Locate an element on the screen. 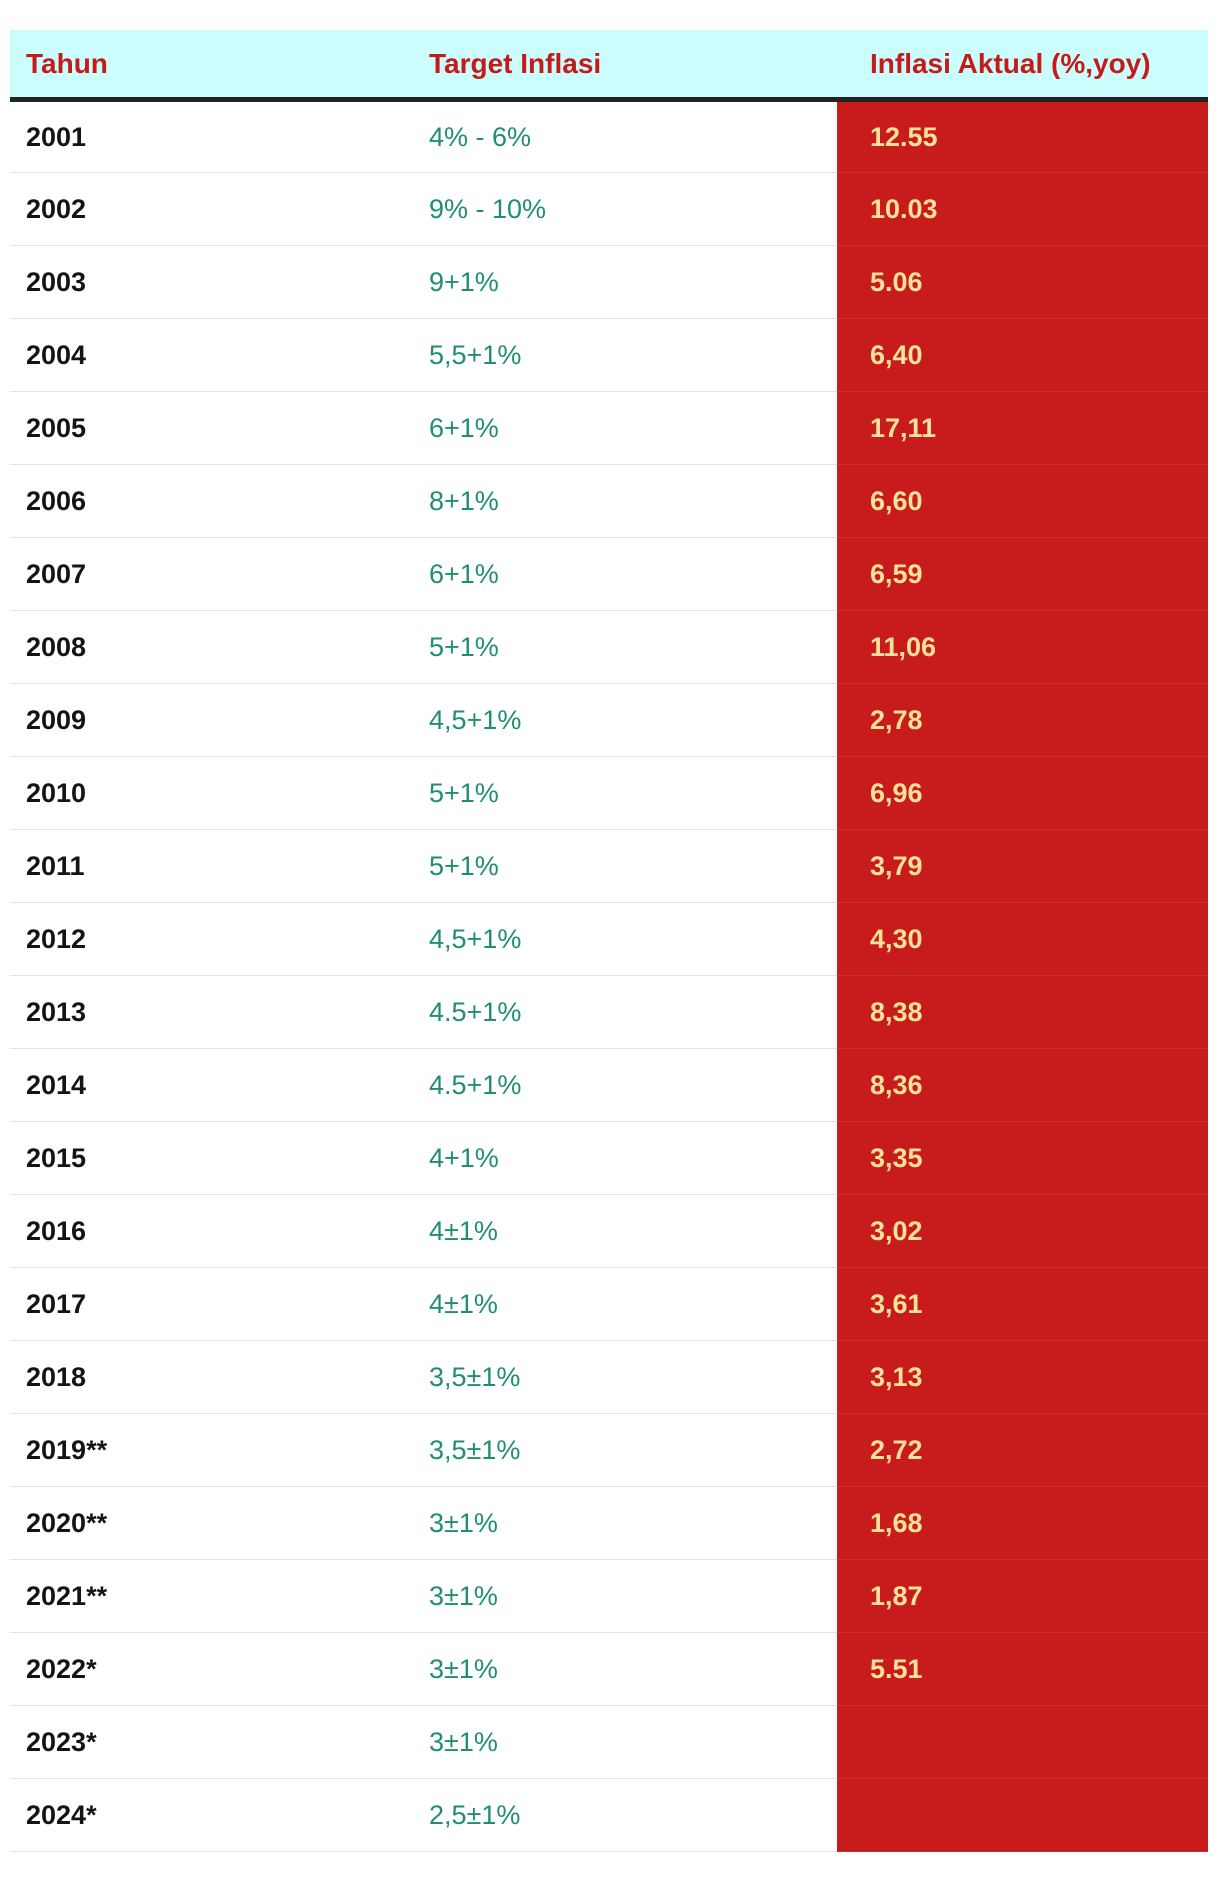 This screenshot has width=1220, height=1886. table-row: 2019** 3,5±1% 2,72 is located at coordinates (609, 1450).